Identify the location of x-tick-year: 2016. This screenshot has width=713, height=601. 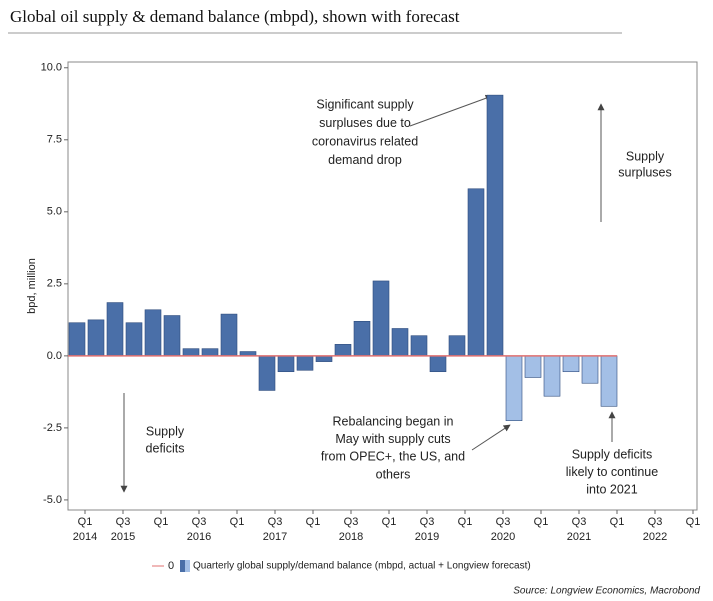
(199, 537).